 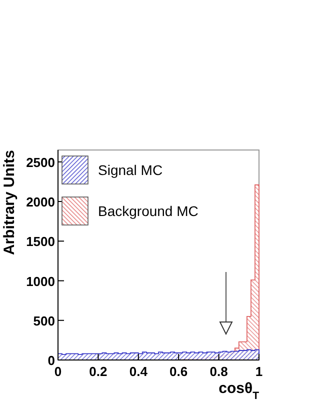 What do you see at coordinates (179, 371) in the screenshot?
I see `x-tick-label: 0.6` at bounding box center [179, 371].